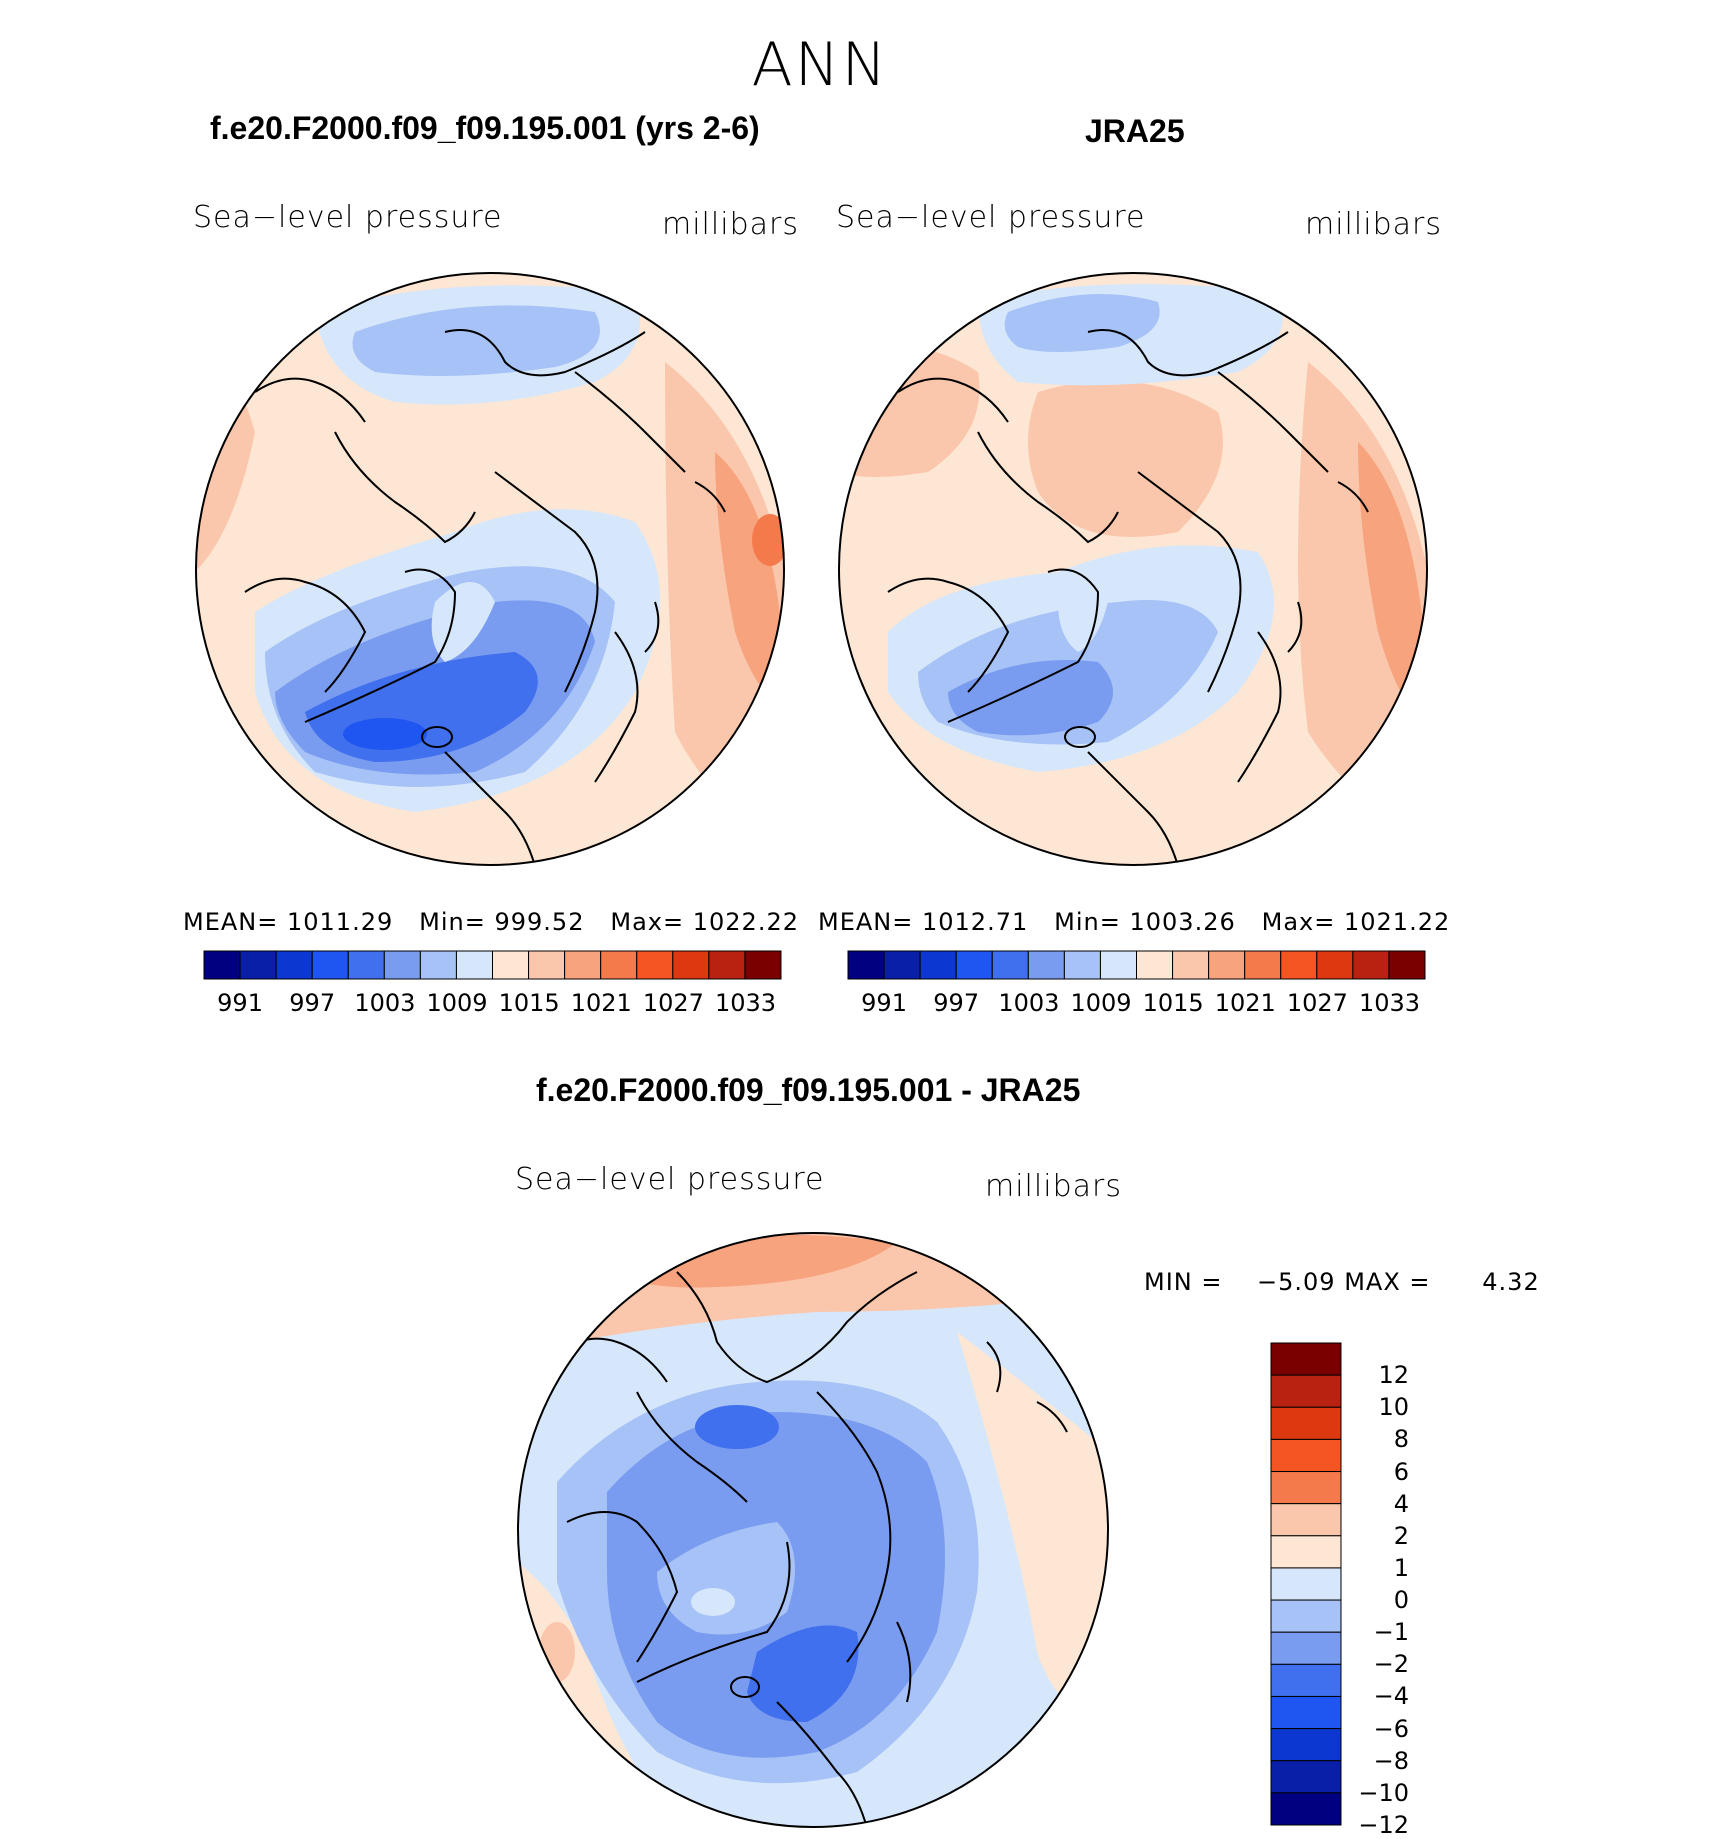 Image resolution: width=1710 pixels, height=1839 pixels. What do you see at coordinates (1245, 1003) in the screenshot?
I see `panel-2-colorbar-tick-label: 1021` at bounding box center [1245, 1003].